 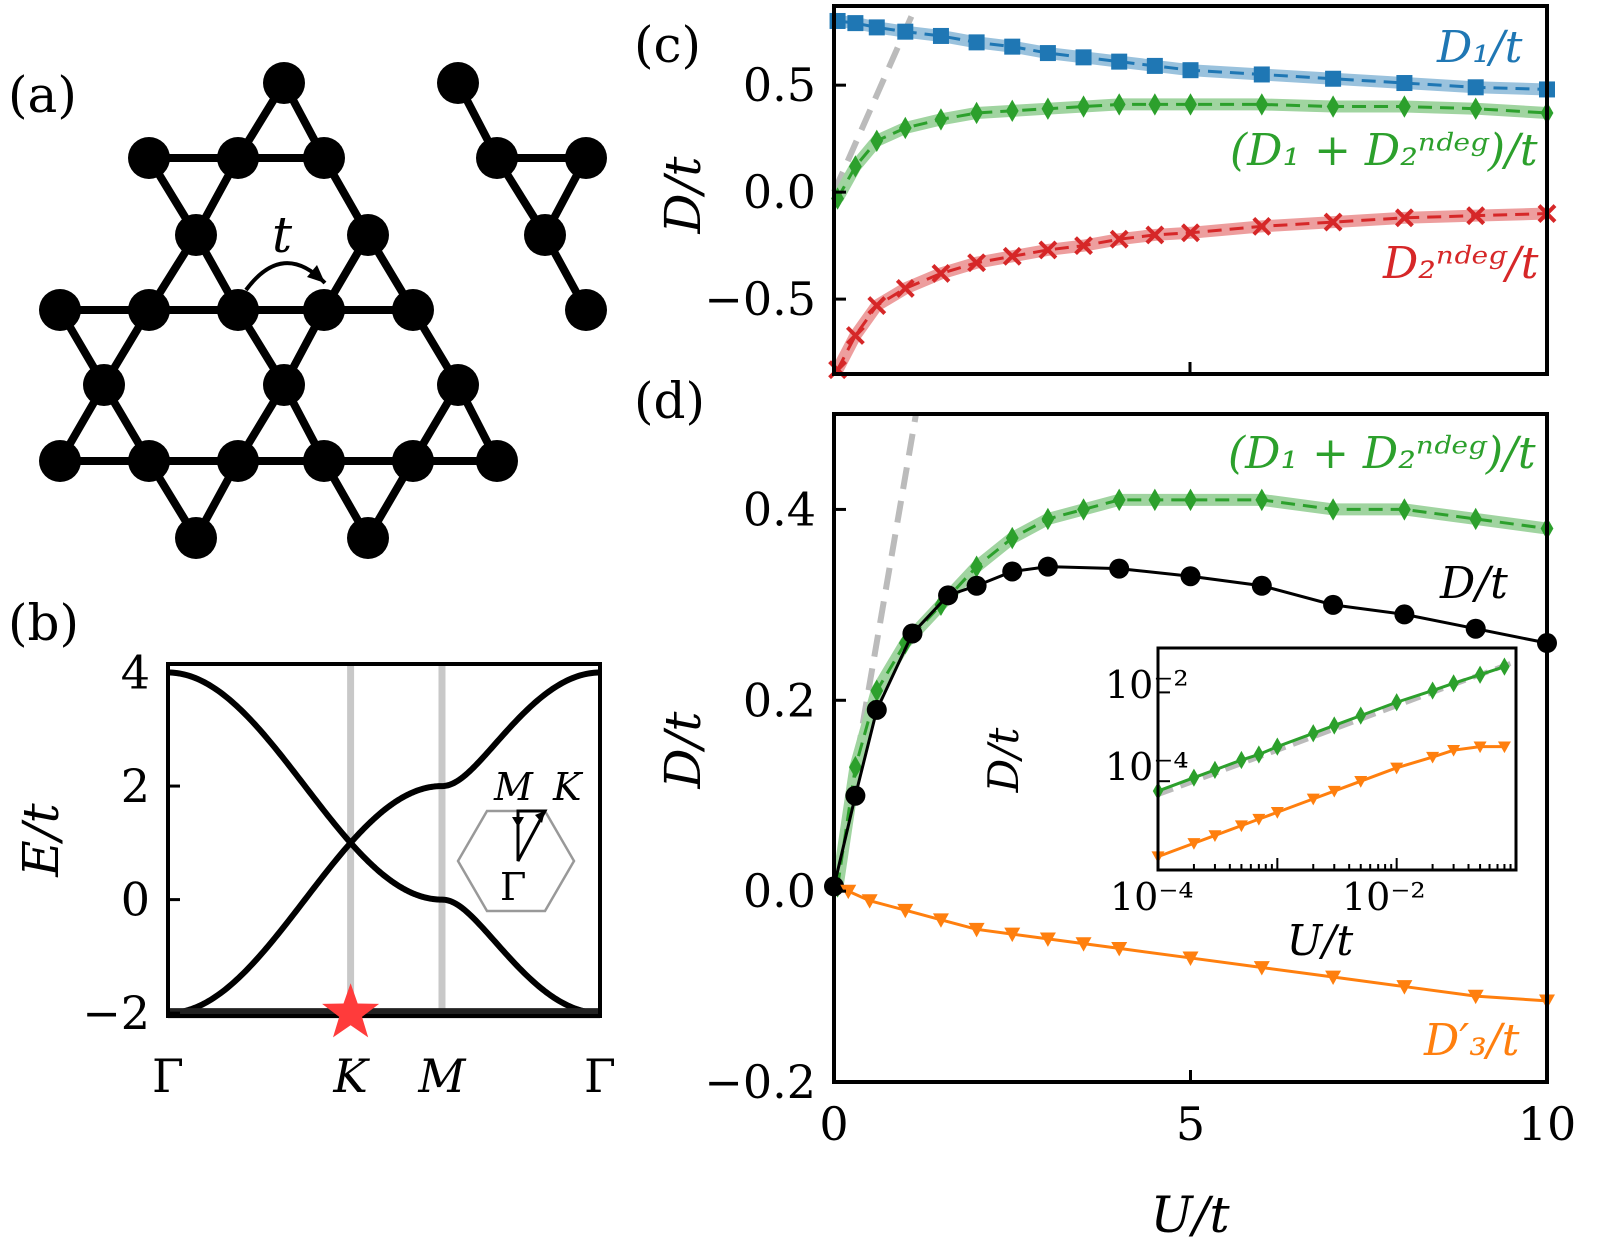 What do you see at coordinates (1479, 47) in the screenshot?
I see `legend-D1: D₁/t` at bounding box center [1479, 47].